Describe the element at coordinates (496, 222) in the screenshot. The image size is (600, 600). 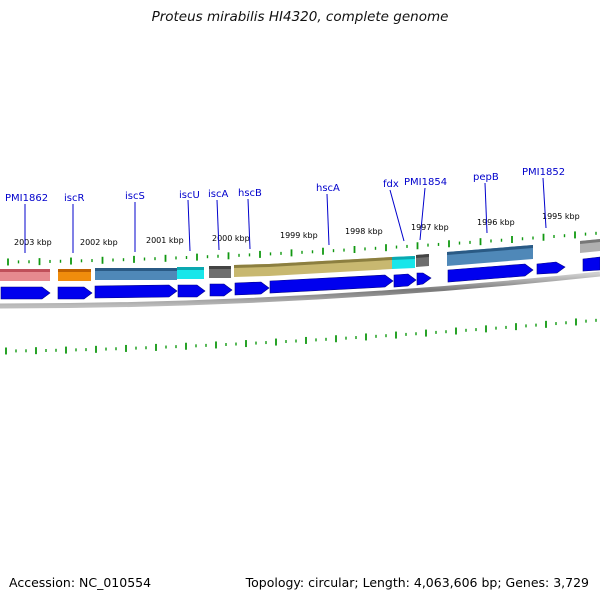
I see `scale-label: 1996 kbp` at that location.